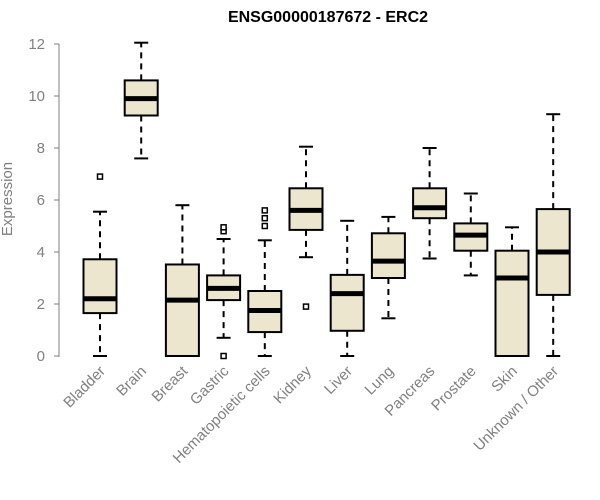 This screenshot has width=600, height=500. What do you see at coordinates (131, 381) in the screenshot?
I see `x-tick-label: Brain` at bounding box center [131, 381].